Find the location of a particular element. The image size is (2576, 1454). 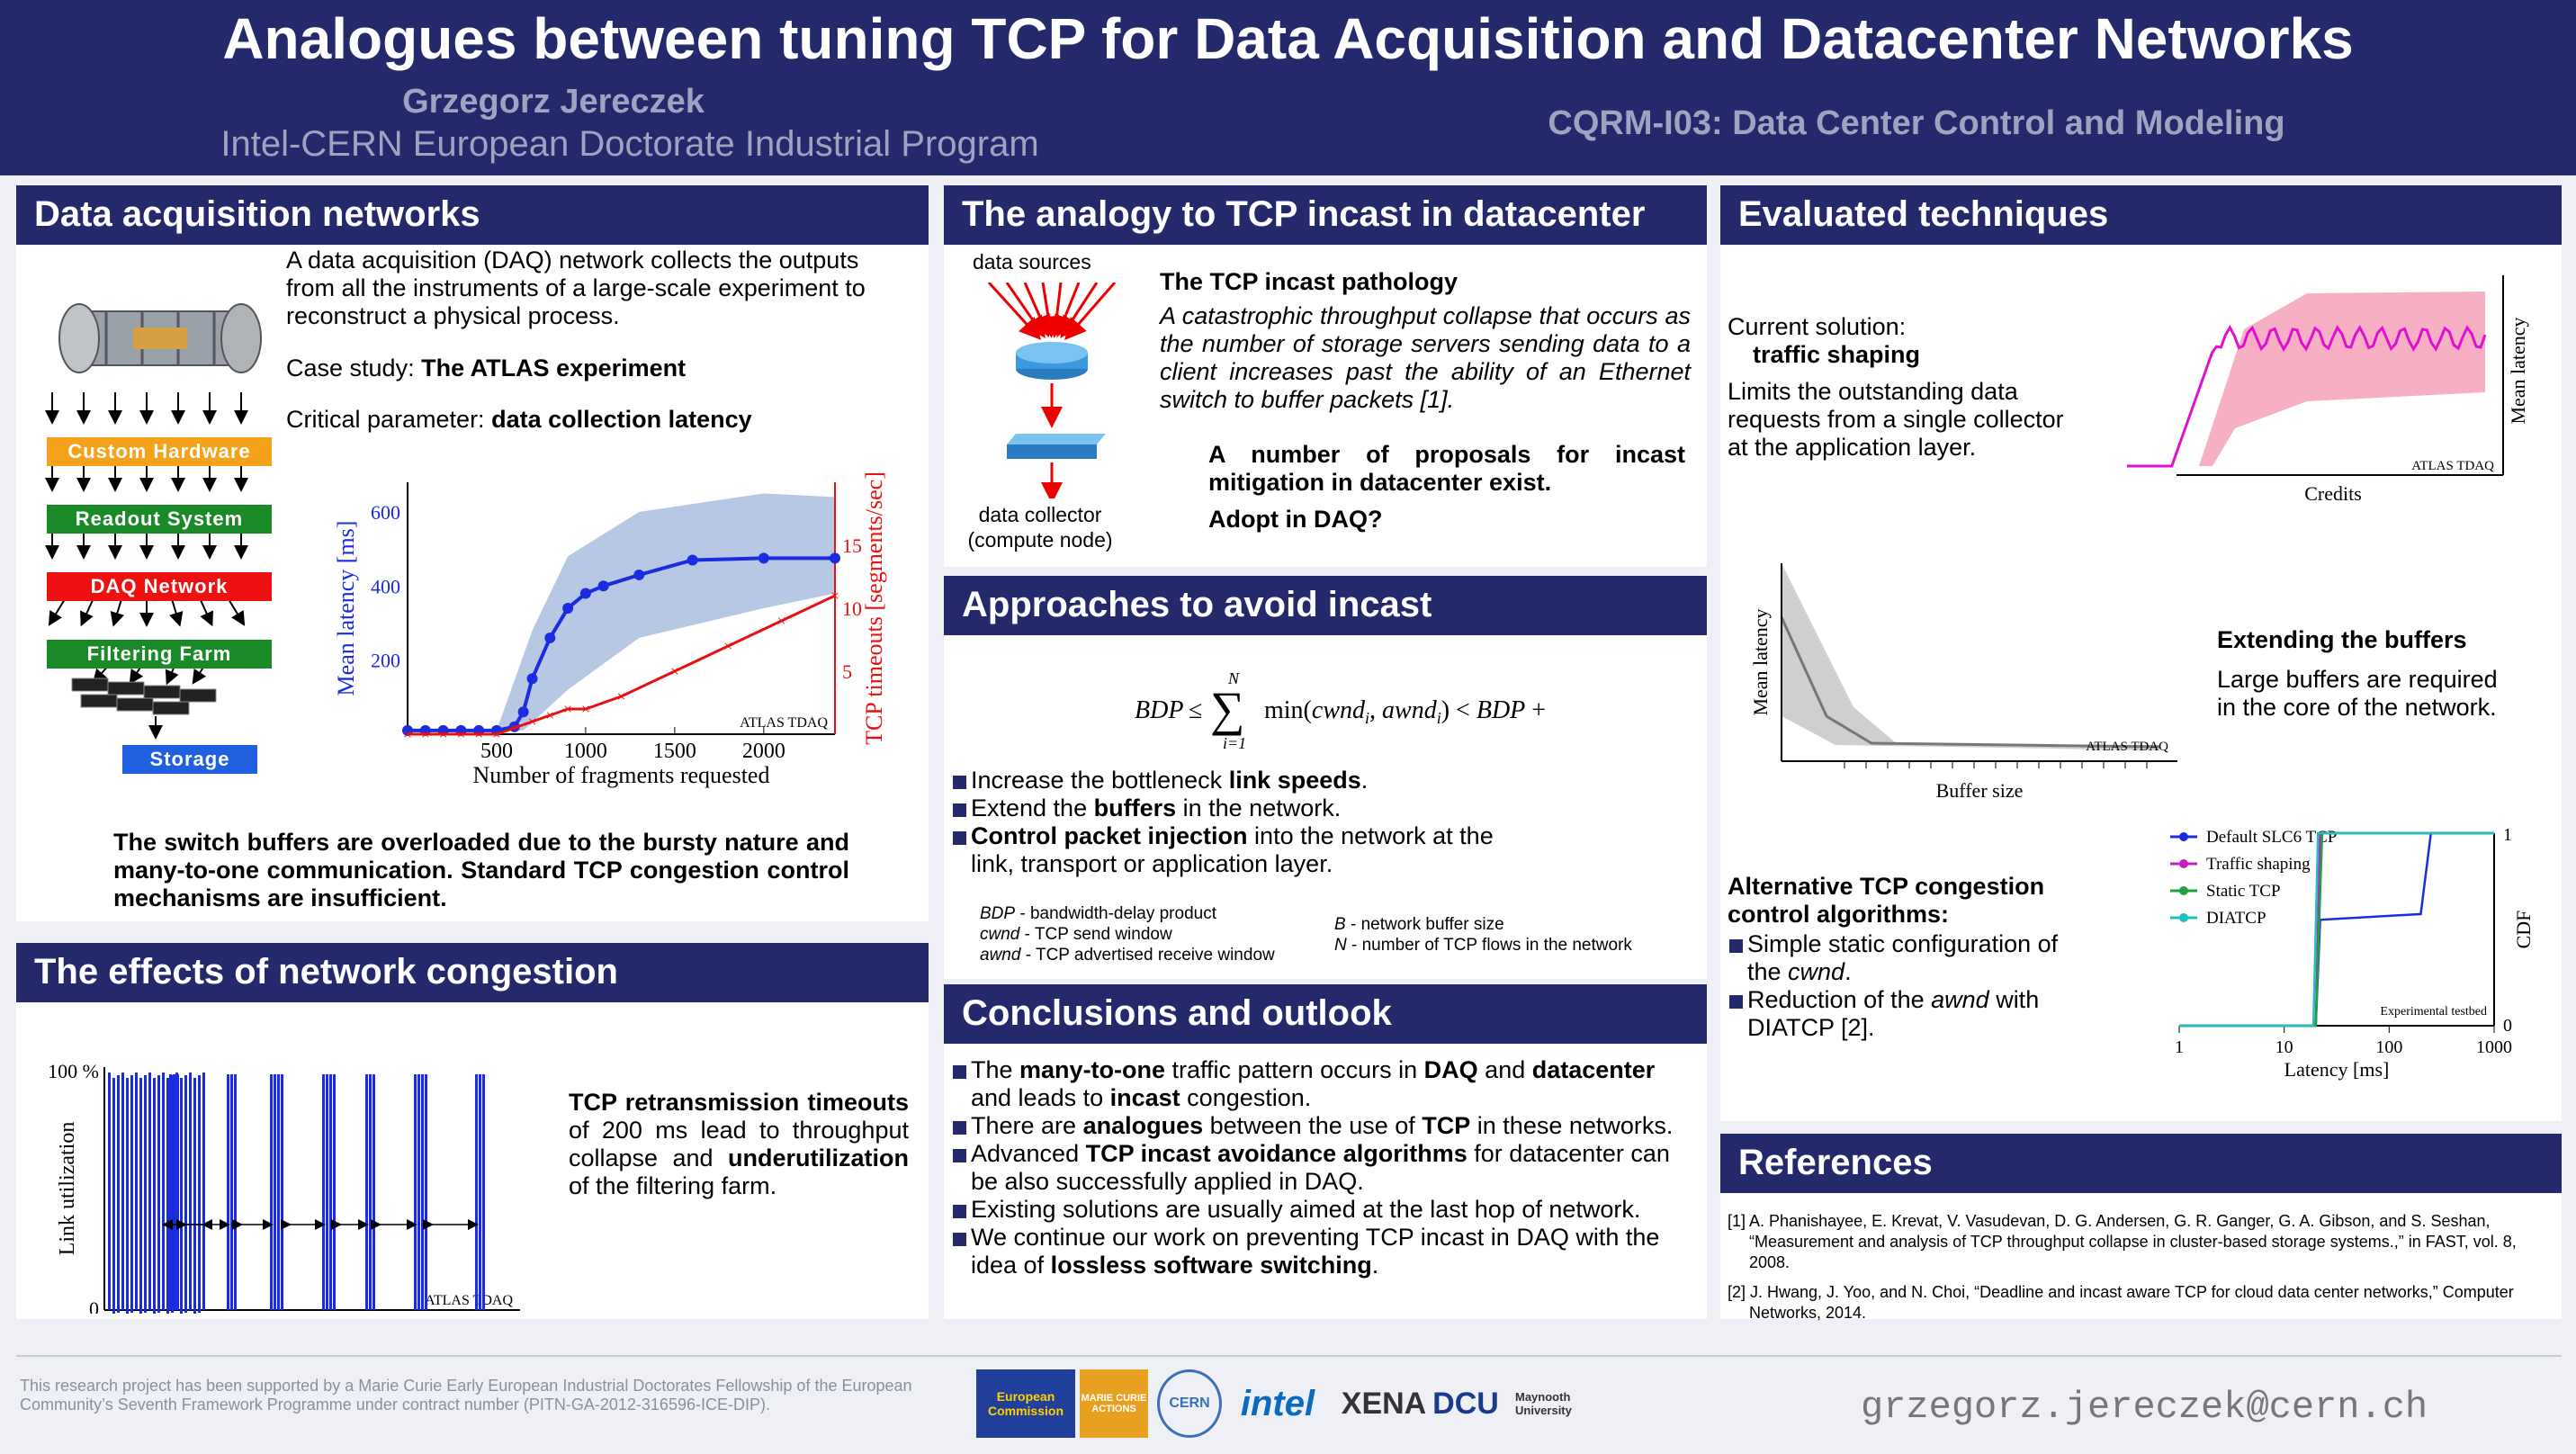

daq-network-block: DAQ Network is located at coordinates (160, 586).